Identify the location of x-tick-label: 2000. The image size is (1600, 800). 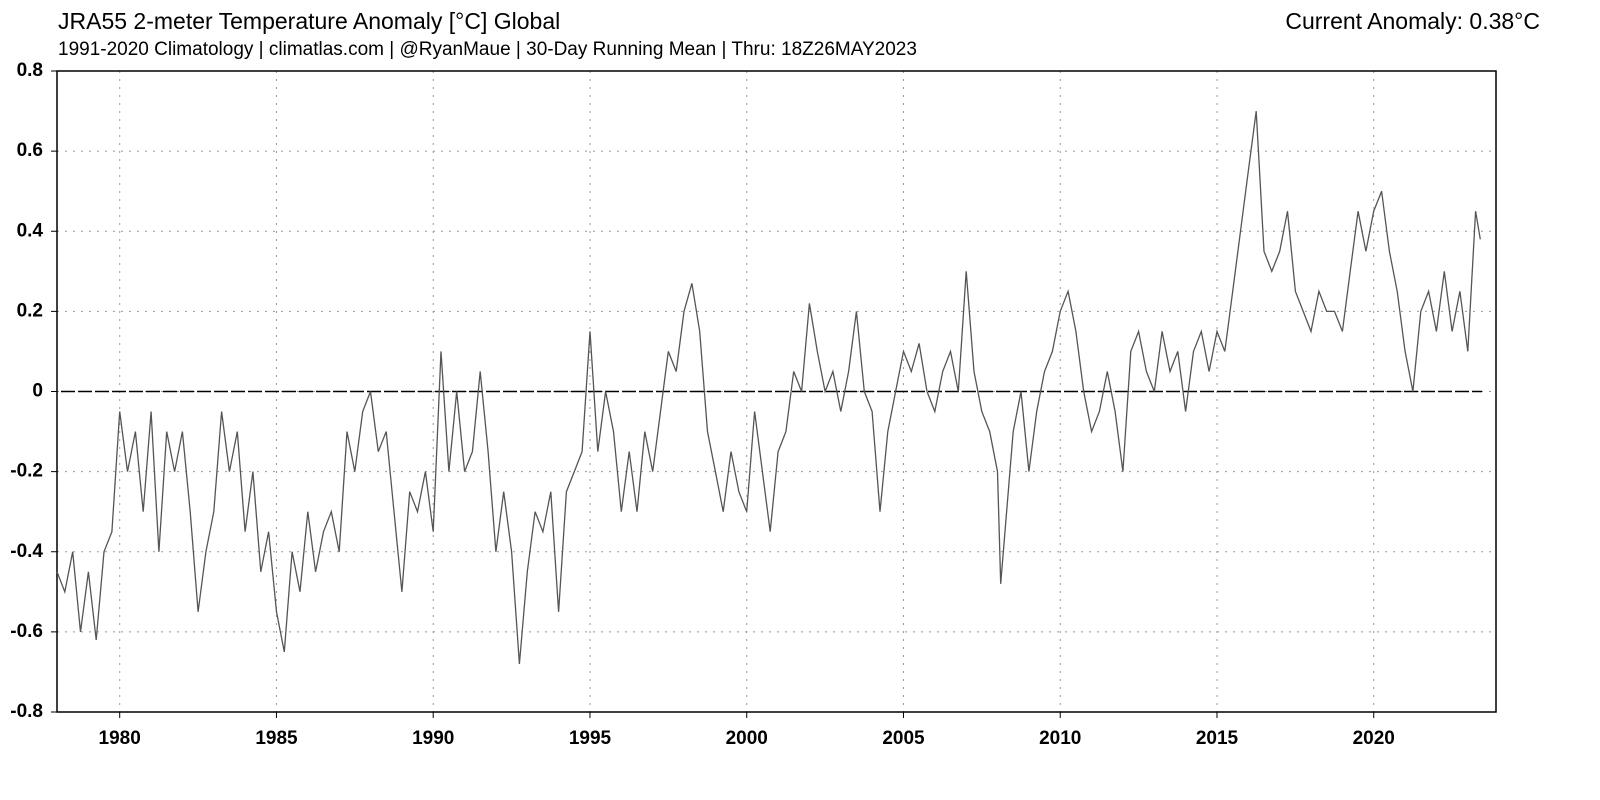
(747, 738).